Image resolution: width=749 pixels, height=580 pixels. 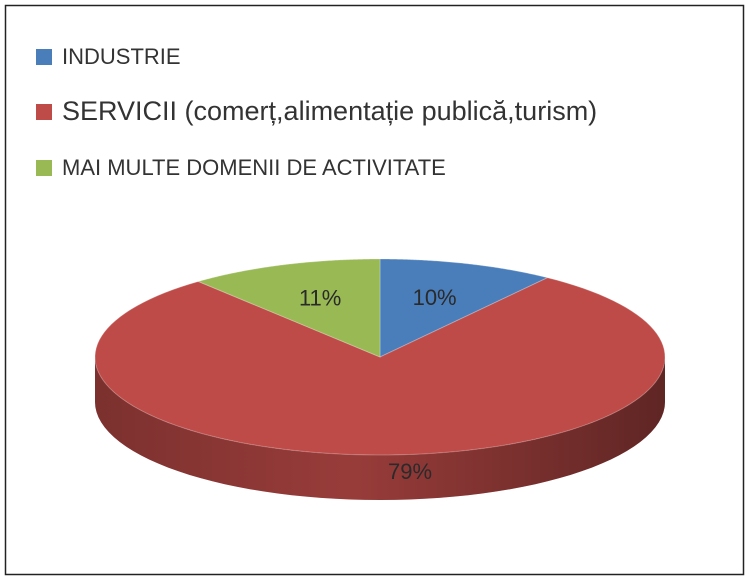 What do you see at coordinates (254, 167) in the screenshot?
I see `legend-label: MAI MULTE DOMENII DE ACTIVITATE` at bounding box center [254, 167].